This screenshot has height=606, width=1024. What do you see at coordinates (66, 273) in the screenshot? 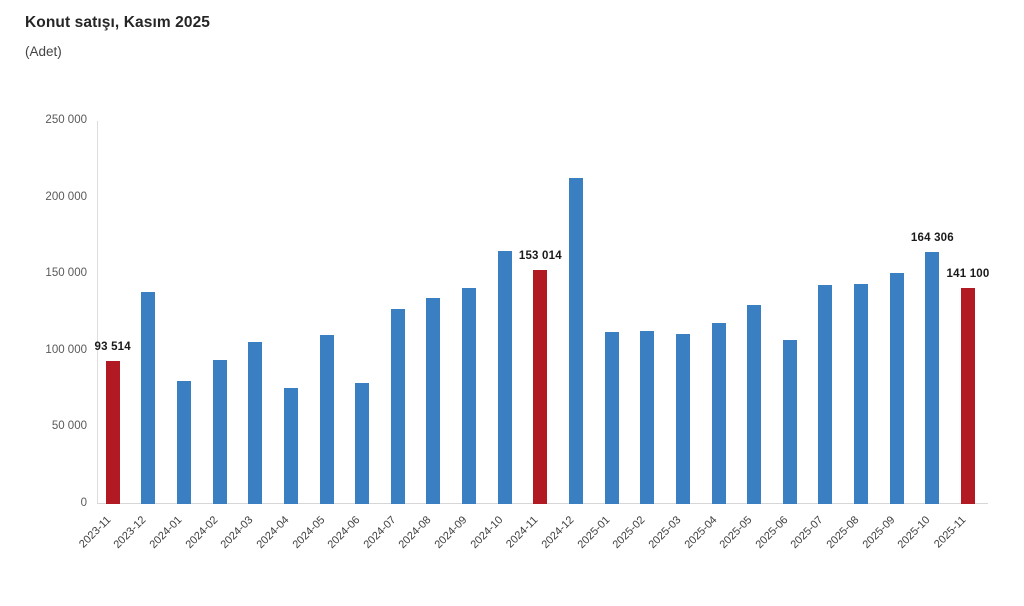
I see `y-axis-tick-label: 150 000` at bounding box center [66, 273].